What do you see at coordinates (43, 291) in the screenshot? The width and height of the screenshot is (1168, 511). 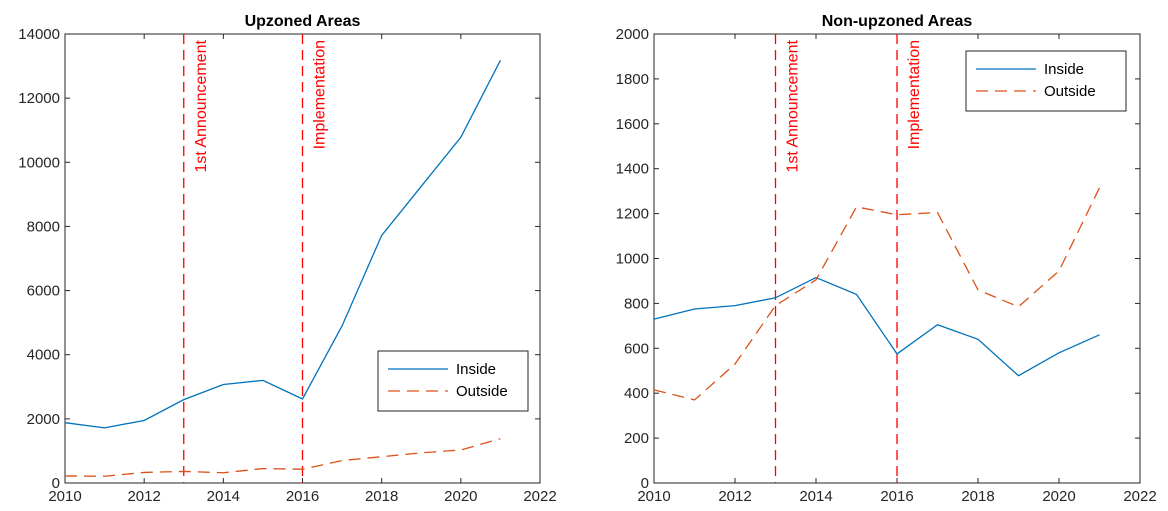 I see `y-tick-label: 6000` at bounding box center [43, 291].